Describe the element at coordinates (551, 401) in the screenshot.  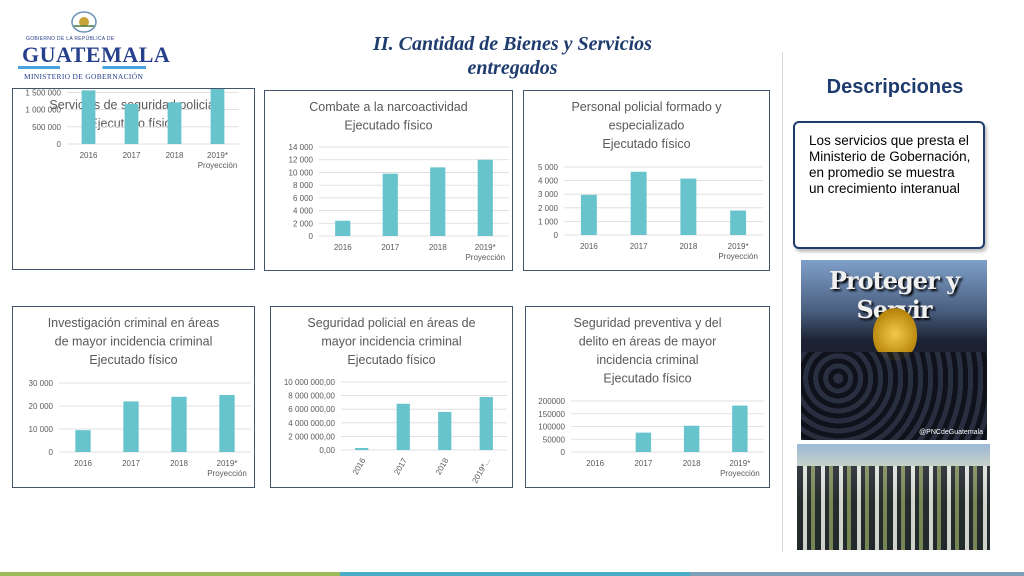
I see `y-tick-label: 200000` at that location.